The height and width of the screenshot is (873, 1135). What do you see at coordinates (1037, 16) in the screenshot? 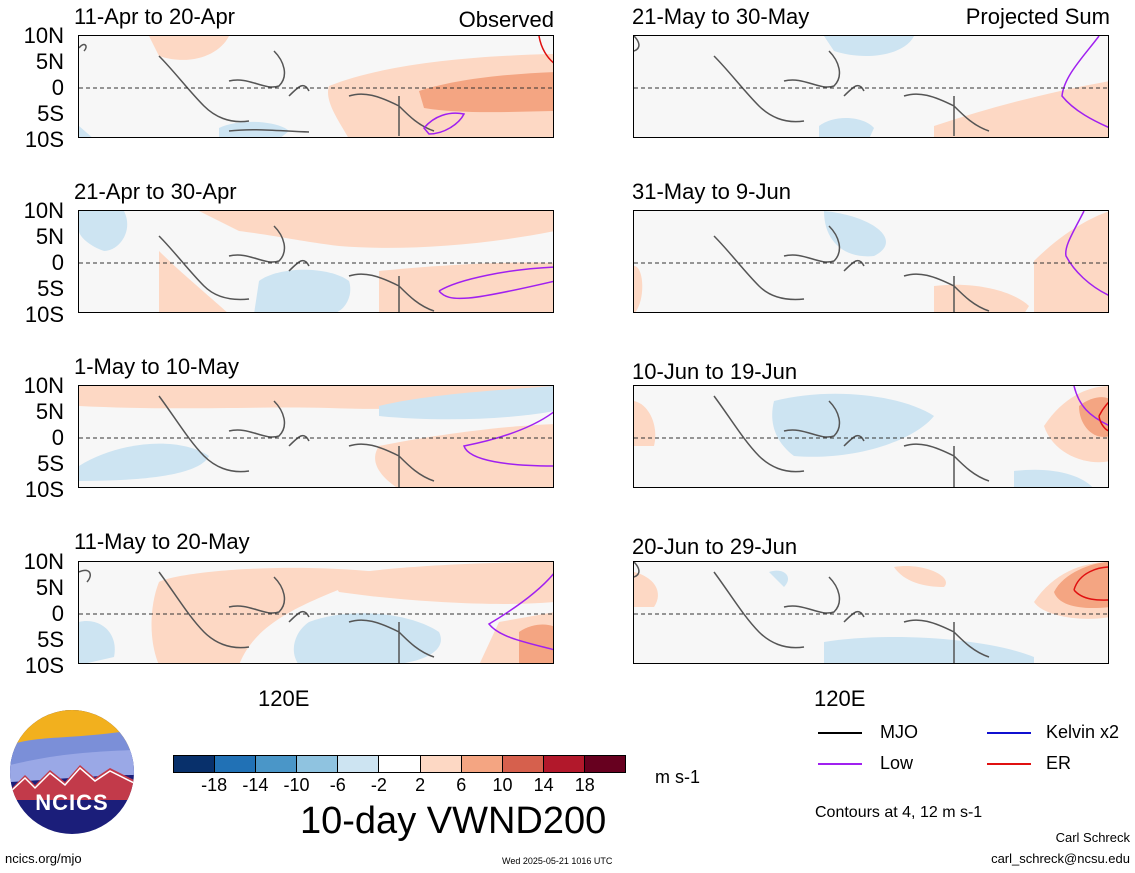
I see `panel-tag-projected: Projected Sum` at bounding box center [1037, 16].